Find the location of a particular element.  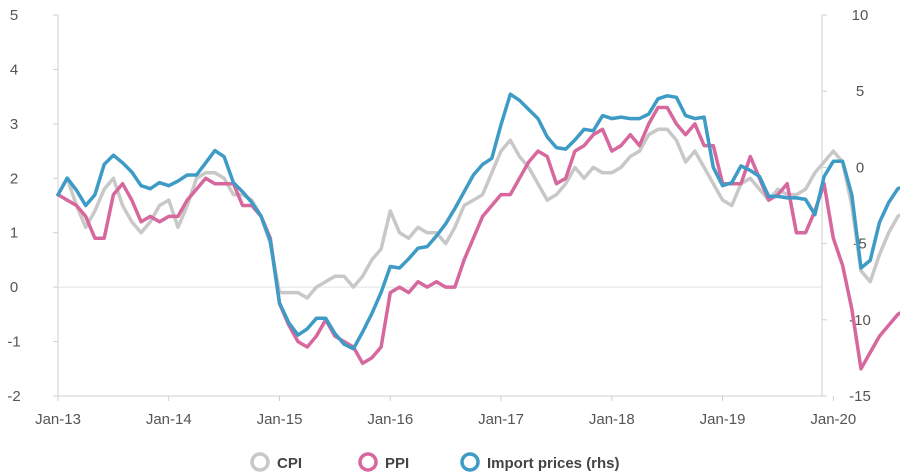

left-tick-label: -1 is located at coordinates (13, 342).